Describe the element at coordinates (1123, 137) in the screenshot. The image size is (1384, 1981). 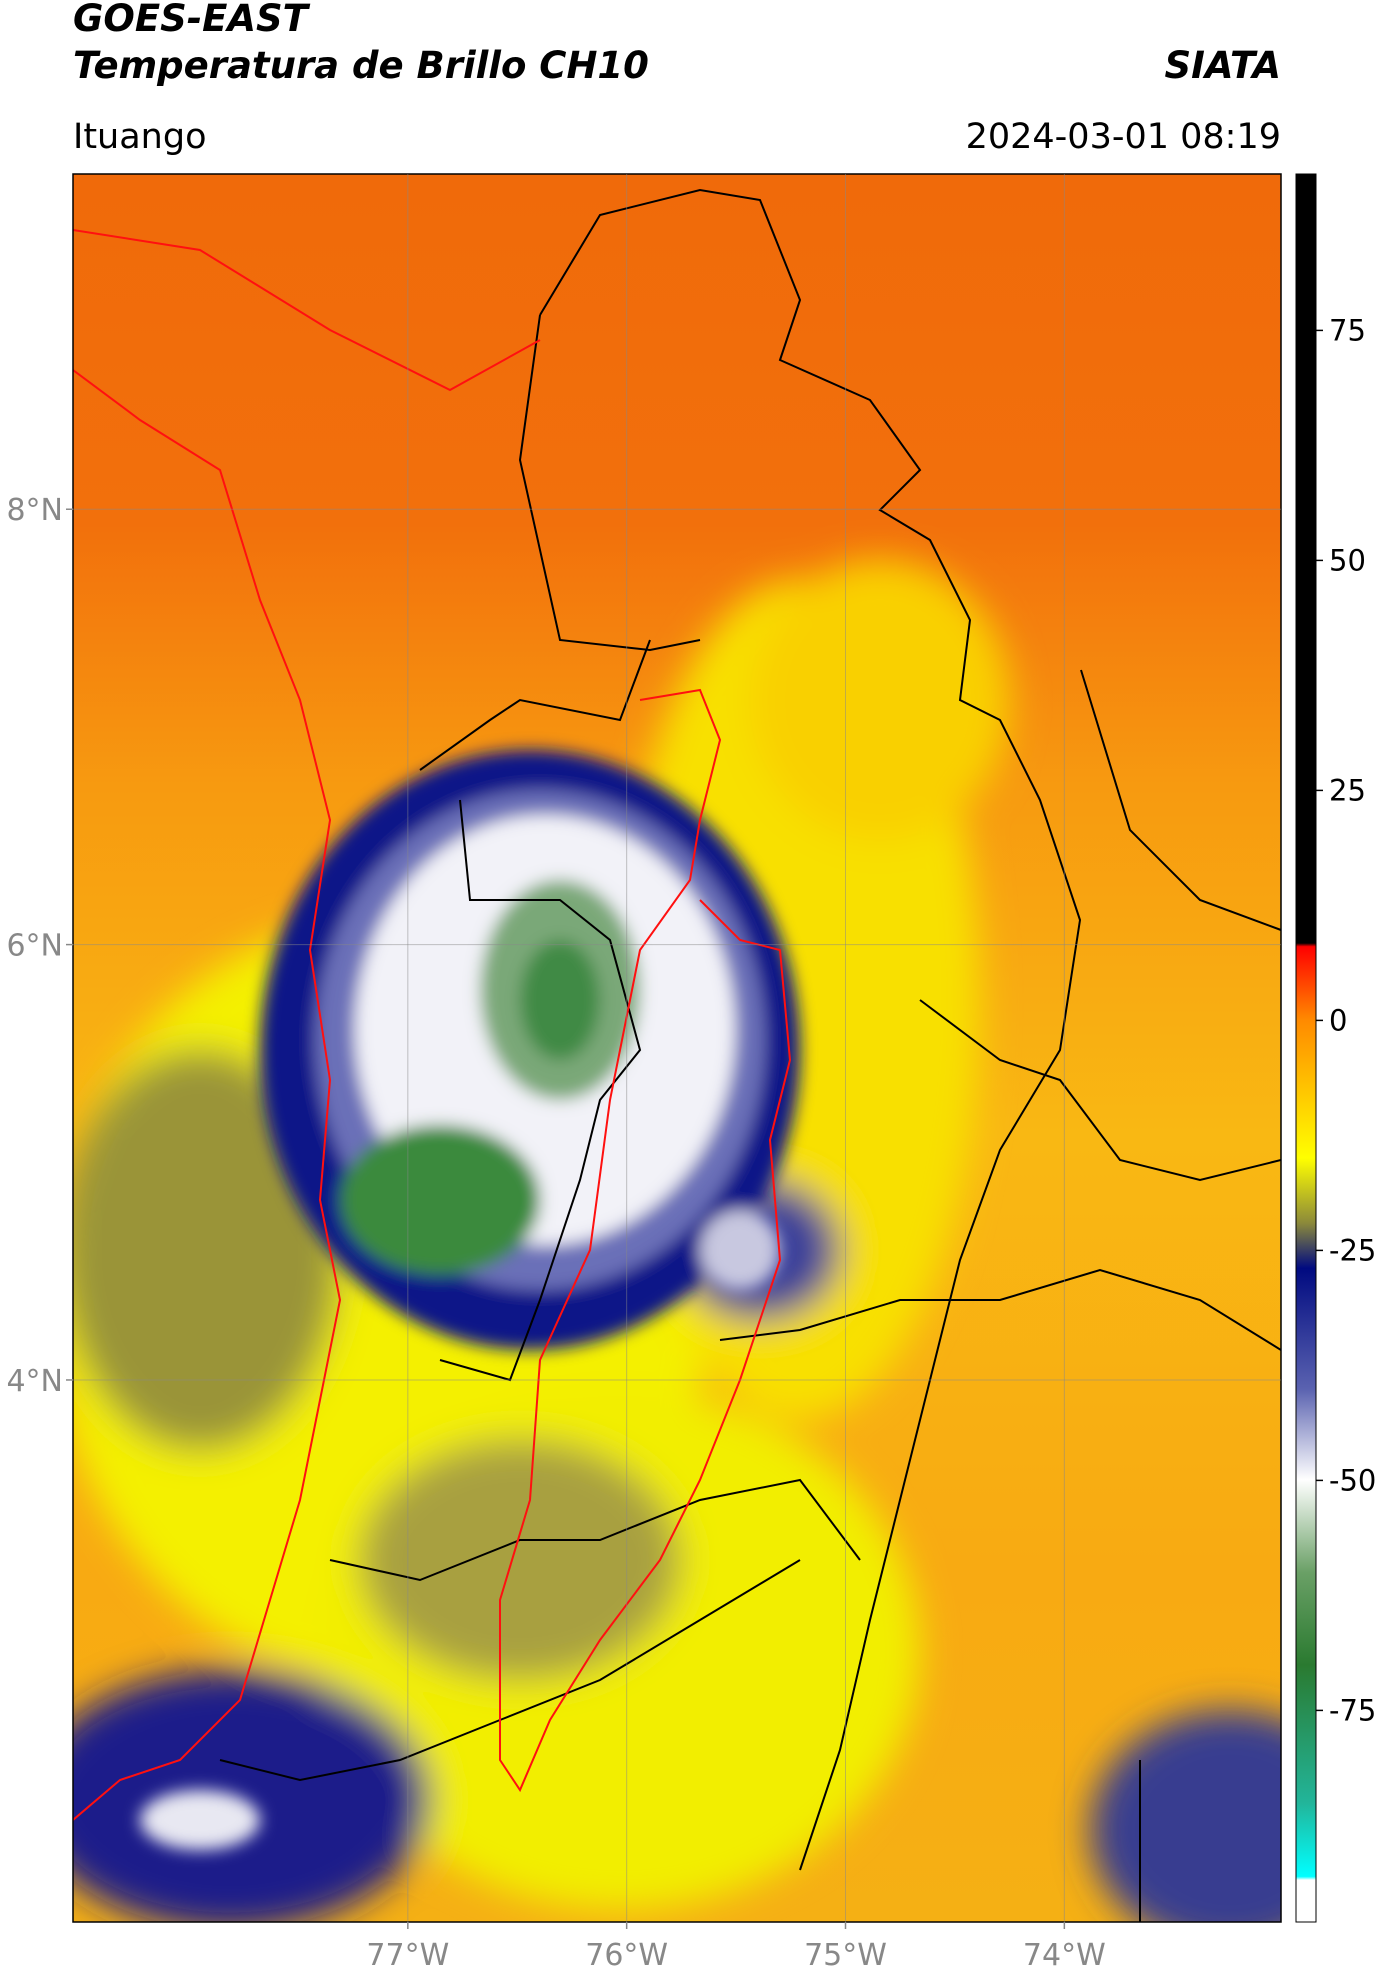
I see `datetime: 2024-03-01 08:19` at that location.